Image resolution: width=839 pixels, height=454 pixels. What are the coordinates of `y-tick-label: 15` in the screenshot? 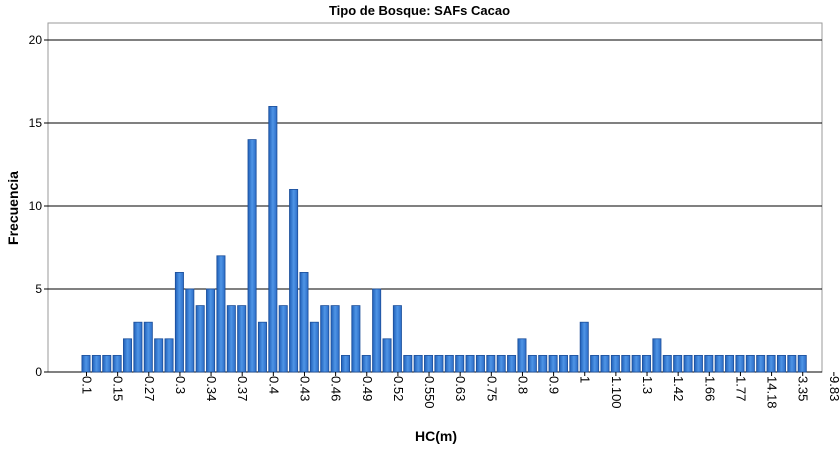 It's located at (36, 123).